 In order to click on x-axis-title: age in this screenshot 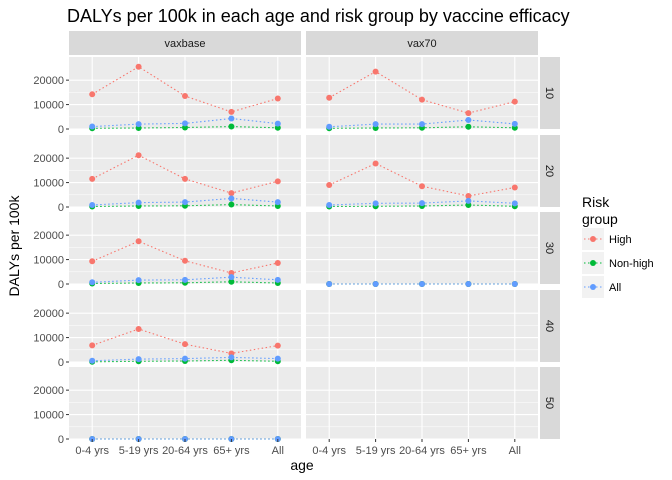, I will do `click(302, 465)`.